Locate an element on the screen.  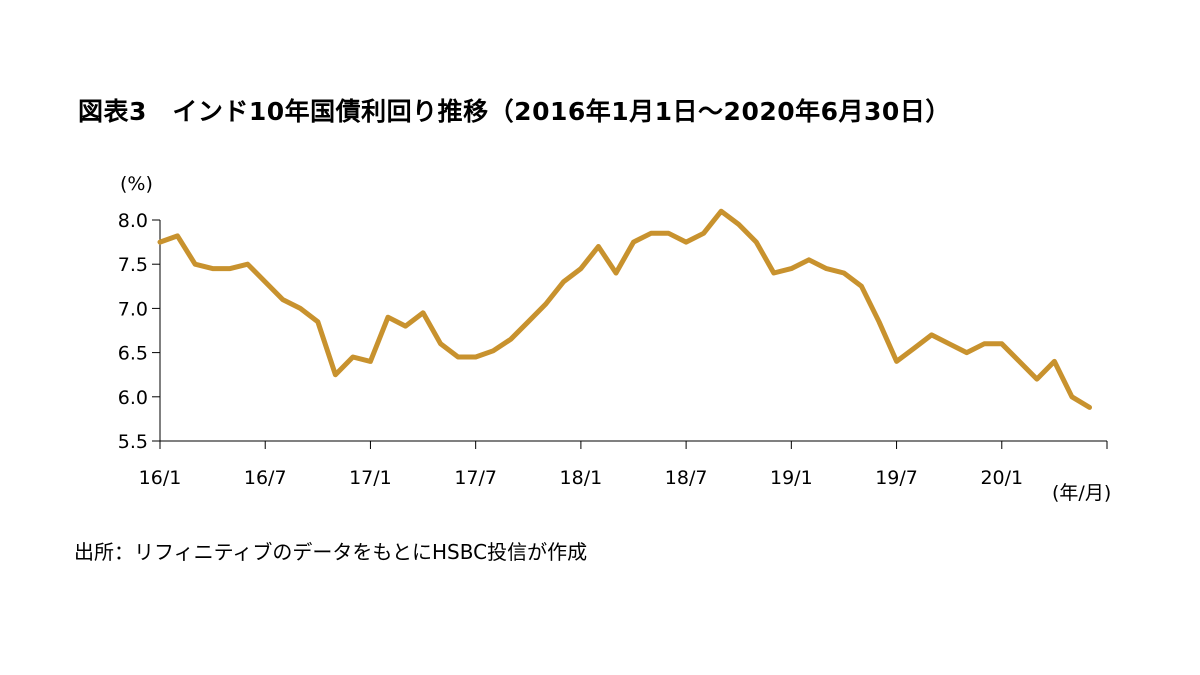
x-tick-label: 19/7 is located at coordinates (896, 478).